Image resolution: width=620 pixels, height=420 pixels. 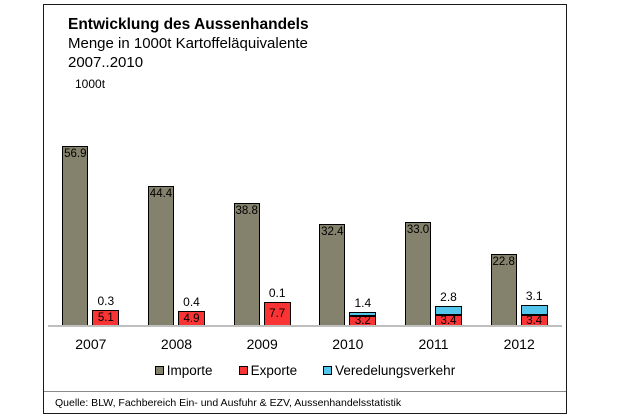 What do you see at coordinates (277, 293) in the screenshot?
I see `vered-value-label: 0.1` at bounding box center [277, 293].